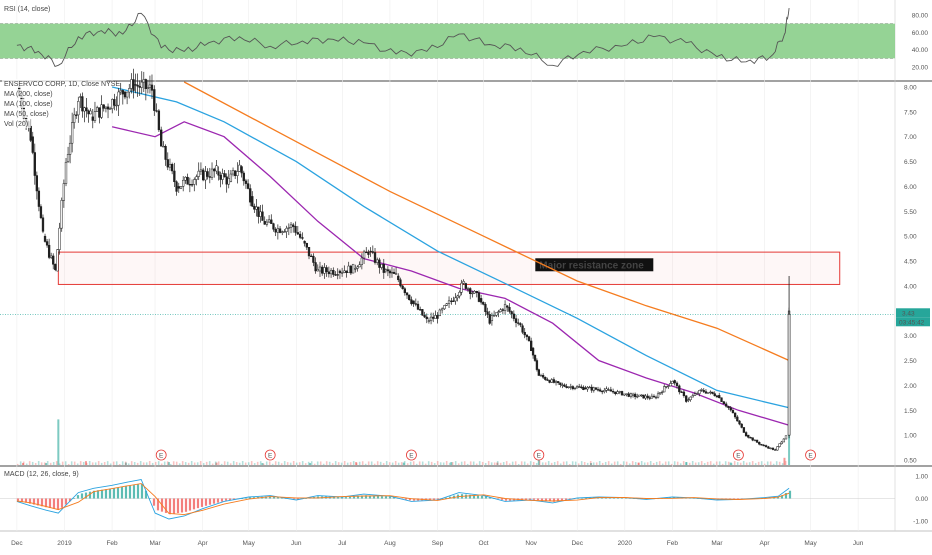 This screenshot has height=555, width=932. I want to click on earnings-marker-label: E, so click(411, 455).